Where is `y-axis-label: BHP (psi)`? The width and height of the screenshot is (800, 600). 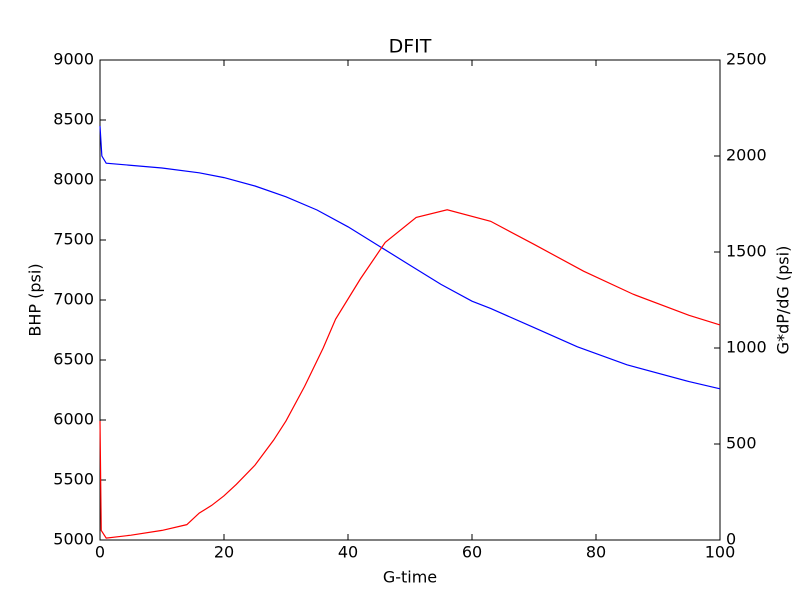 y-axis-label: BHP (psi) is located at coordinates (35, 299).